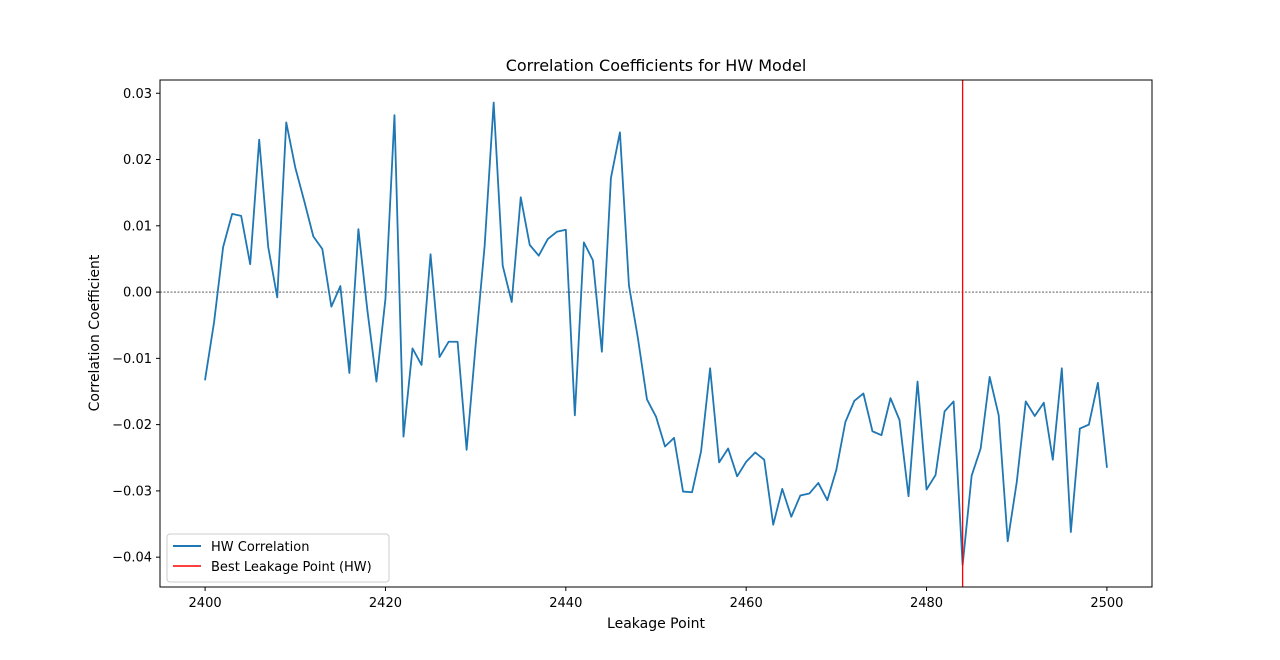 The image size is (1280, 660). What do you see at coordinates (132, 359) in the screenshot?
I see `y-tick-label: −0.01` at bounding box center [132, 359].